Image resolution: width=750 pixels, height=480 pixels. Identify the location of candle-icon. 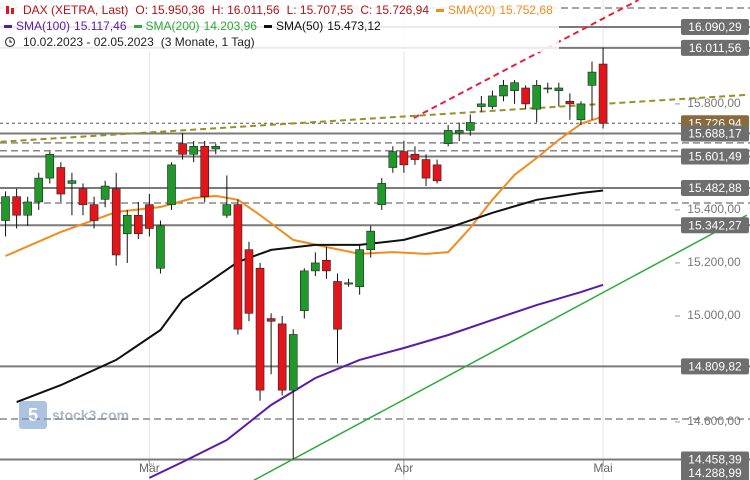
(10, 10).